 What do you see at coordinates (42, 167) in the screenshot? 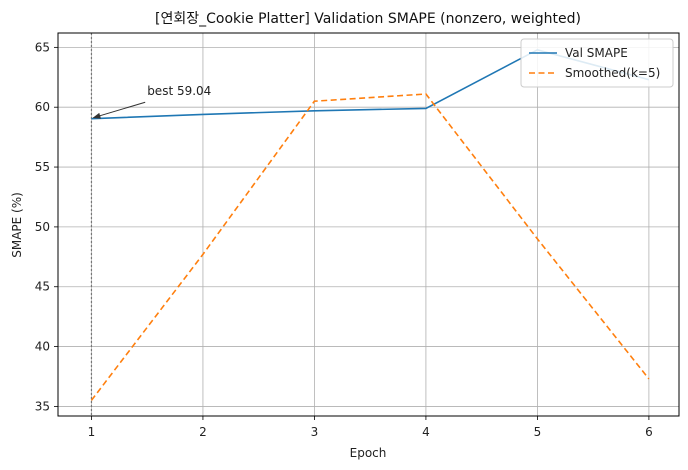
I see `y-tick-label: 55` at bounding box center [42, 167].